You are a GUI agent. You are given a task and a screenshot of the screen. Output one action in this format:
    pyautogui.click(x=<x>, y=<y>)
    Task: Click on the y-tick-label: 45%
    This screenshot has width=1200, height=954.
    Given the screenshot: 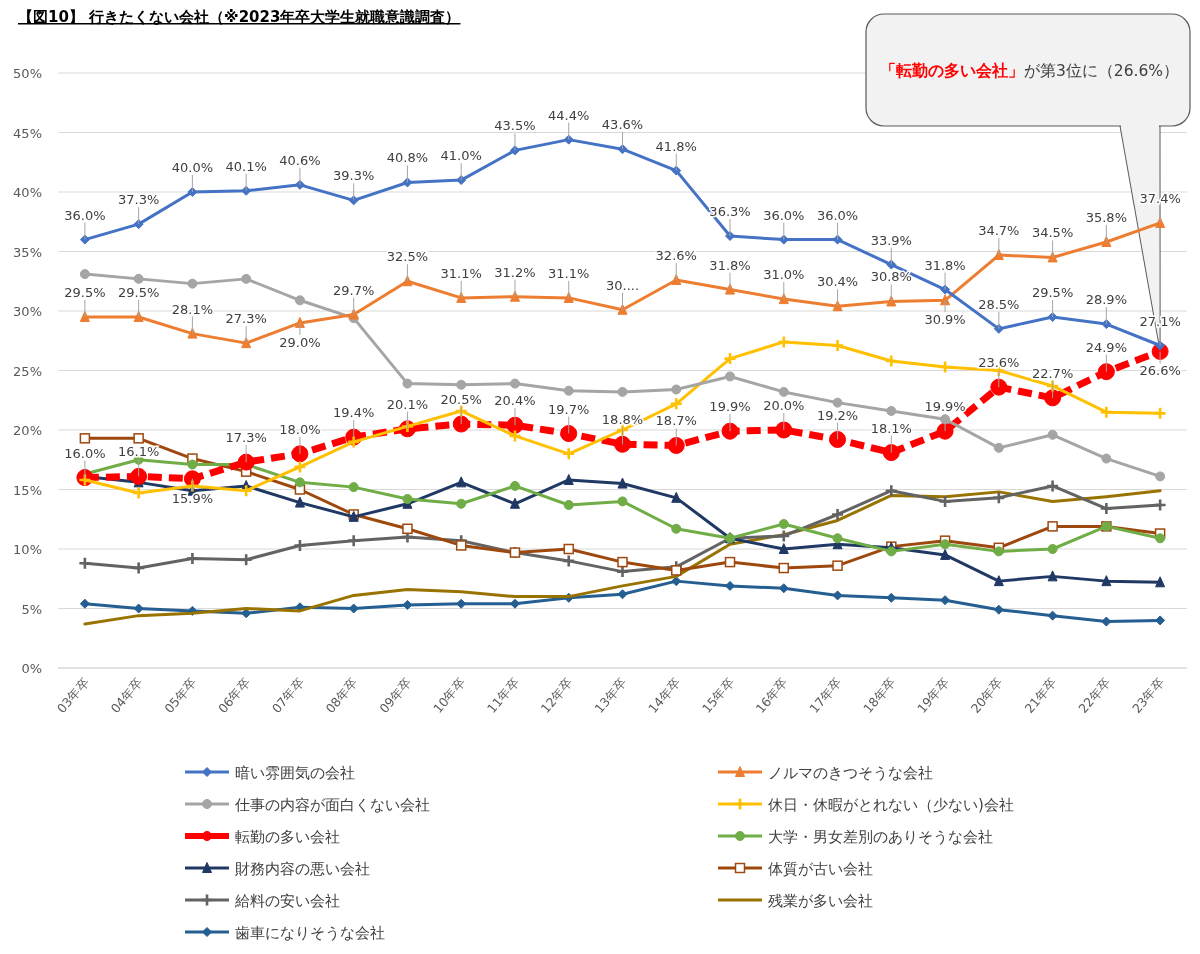 What is the action you would take?
    pyautogui.click(x=27, y=133)
    